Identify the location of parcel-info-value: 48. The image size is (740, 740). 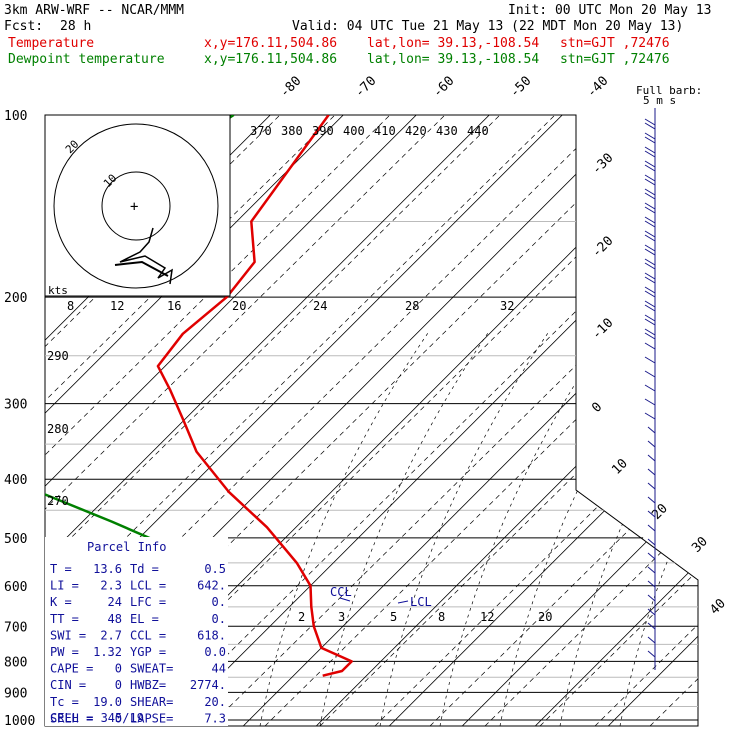
(115, 619).